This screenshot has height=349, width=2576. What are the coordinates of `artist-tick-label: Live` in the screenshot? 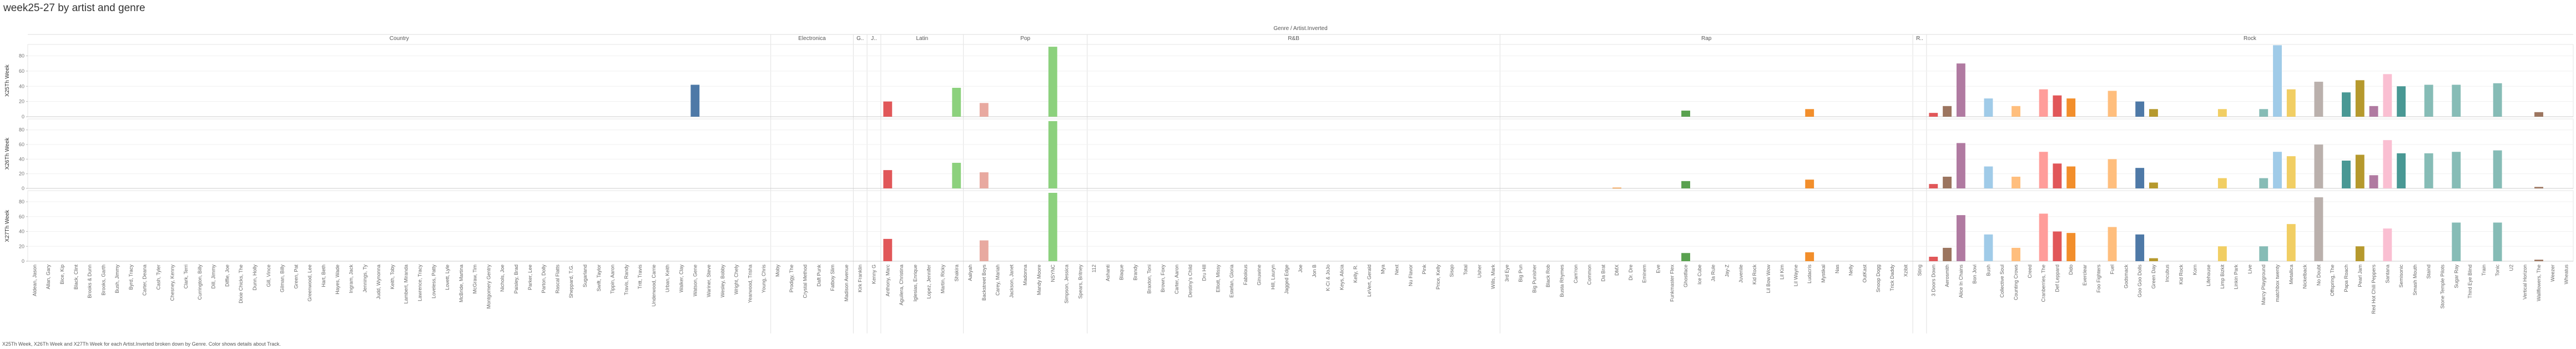 It's located at (2249, 269).